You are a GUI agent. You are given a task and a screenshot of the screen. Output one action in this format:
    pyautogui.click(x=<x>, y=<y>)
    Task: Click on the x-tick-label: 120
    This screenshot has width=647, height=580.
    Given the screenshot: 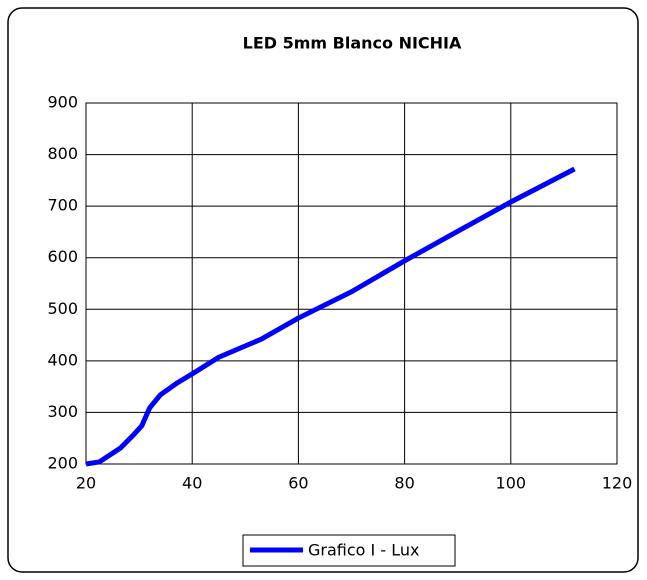 What is the action you would take?
    pyautogui.click(x=617, y=483)
    